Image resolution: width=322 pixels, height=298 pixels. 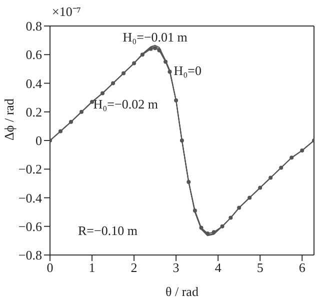 What do you see at coordinates (30, 226) in the screenshot?
I see `y-tick-label: −0.6` at bounding box center [30, 226].